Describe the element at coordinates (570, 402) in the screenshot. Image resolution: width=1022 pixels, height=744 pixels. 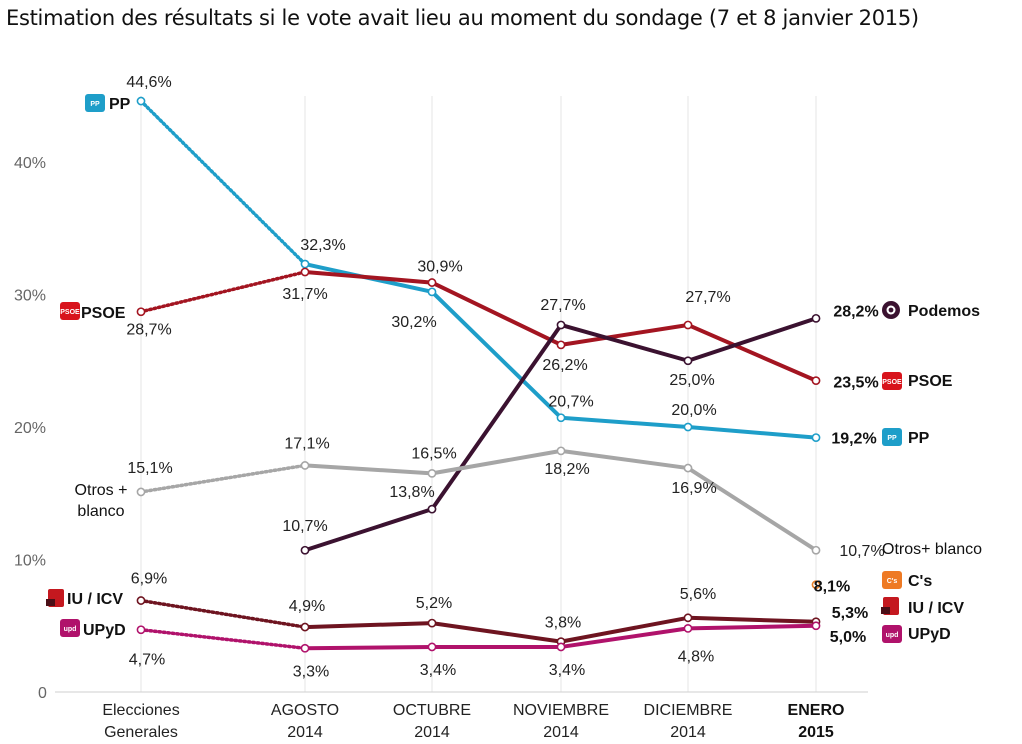
I see `pp-data-label: 20,7%` at that location.